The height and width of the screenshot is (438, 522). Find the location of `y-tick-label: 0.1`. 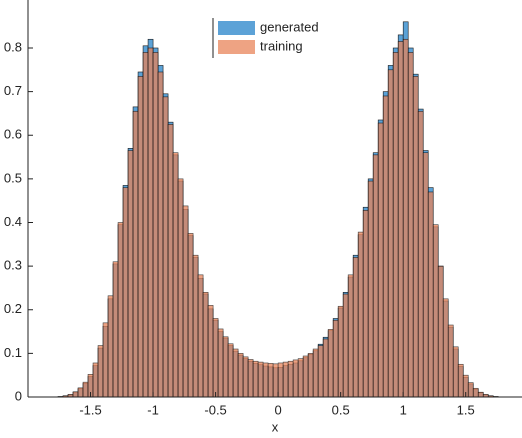

y-tick-label: 0.1 is located at coordinates (13, 352).